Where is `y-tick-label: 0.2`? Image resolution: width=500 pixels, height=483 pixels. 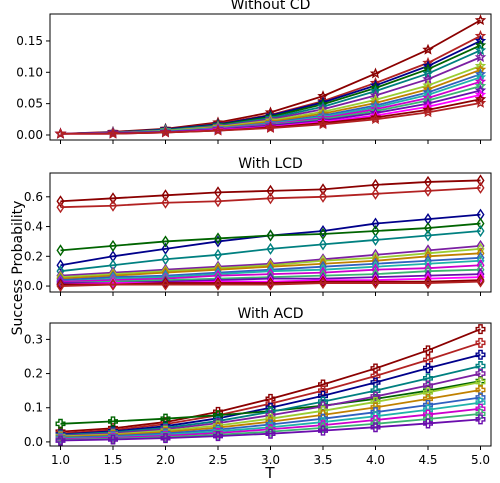 y-tick-label: 0.2 is located at coordinates (33, 374).